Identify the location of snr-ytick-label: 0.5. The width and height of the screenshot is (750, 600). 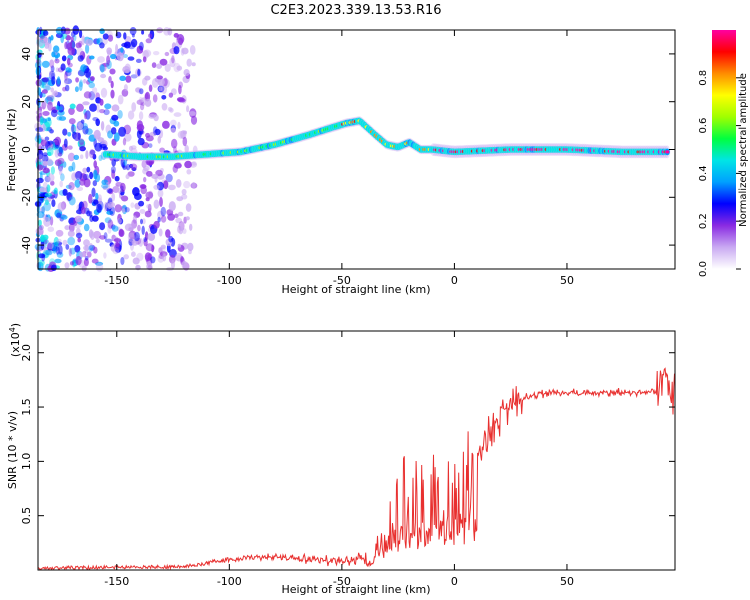
(26, 516).